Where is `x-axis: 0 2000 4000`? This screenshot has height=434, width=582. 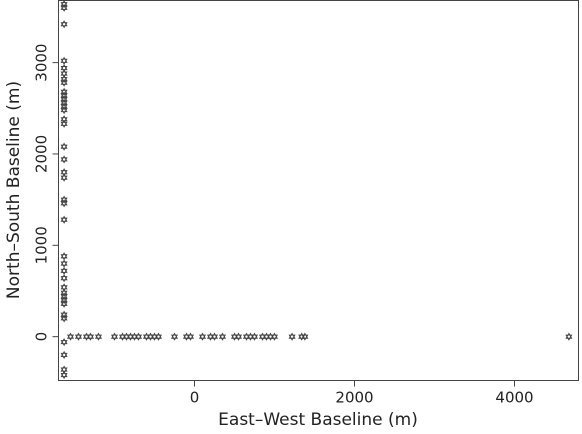 x-axis: 0 2000 4000 is located at coordinates (362, 393).